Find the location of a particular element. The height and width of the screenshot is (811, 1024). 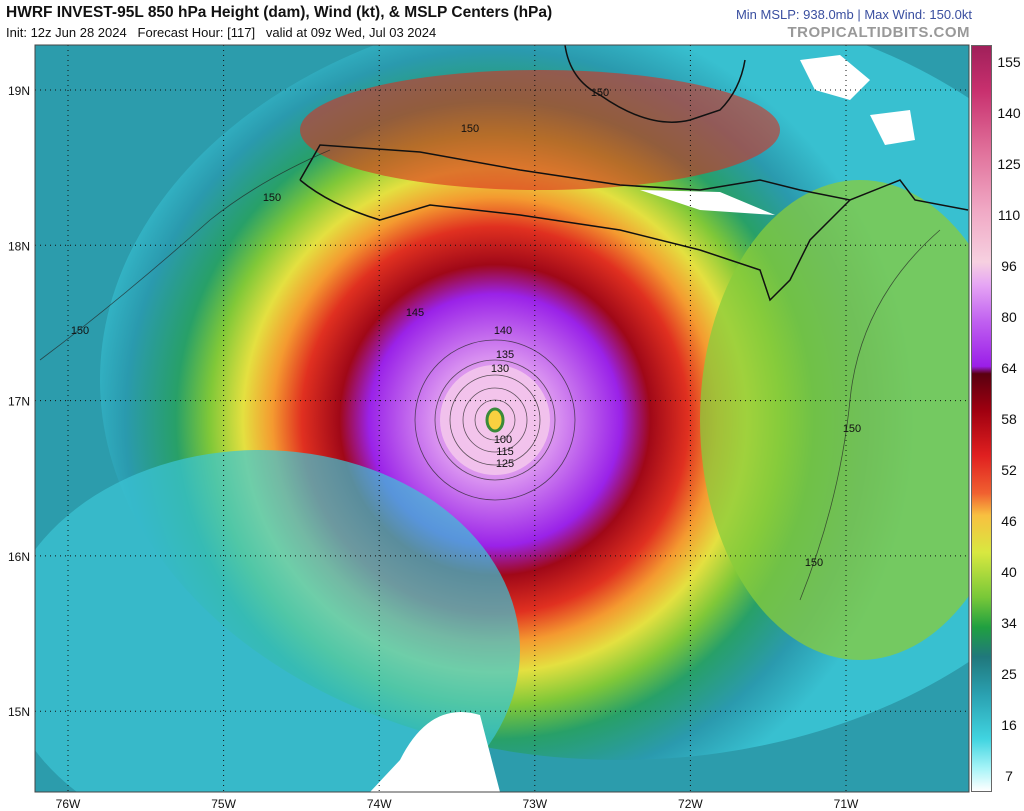

colorbar-label: 7 is located at coordinates (1009, 776).